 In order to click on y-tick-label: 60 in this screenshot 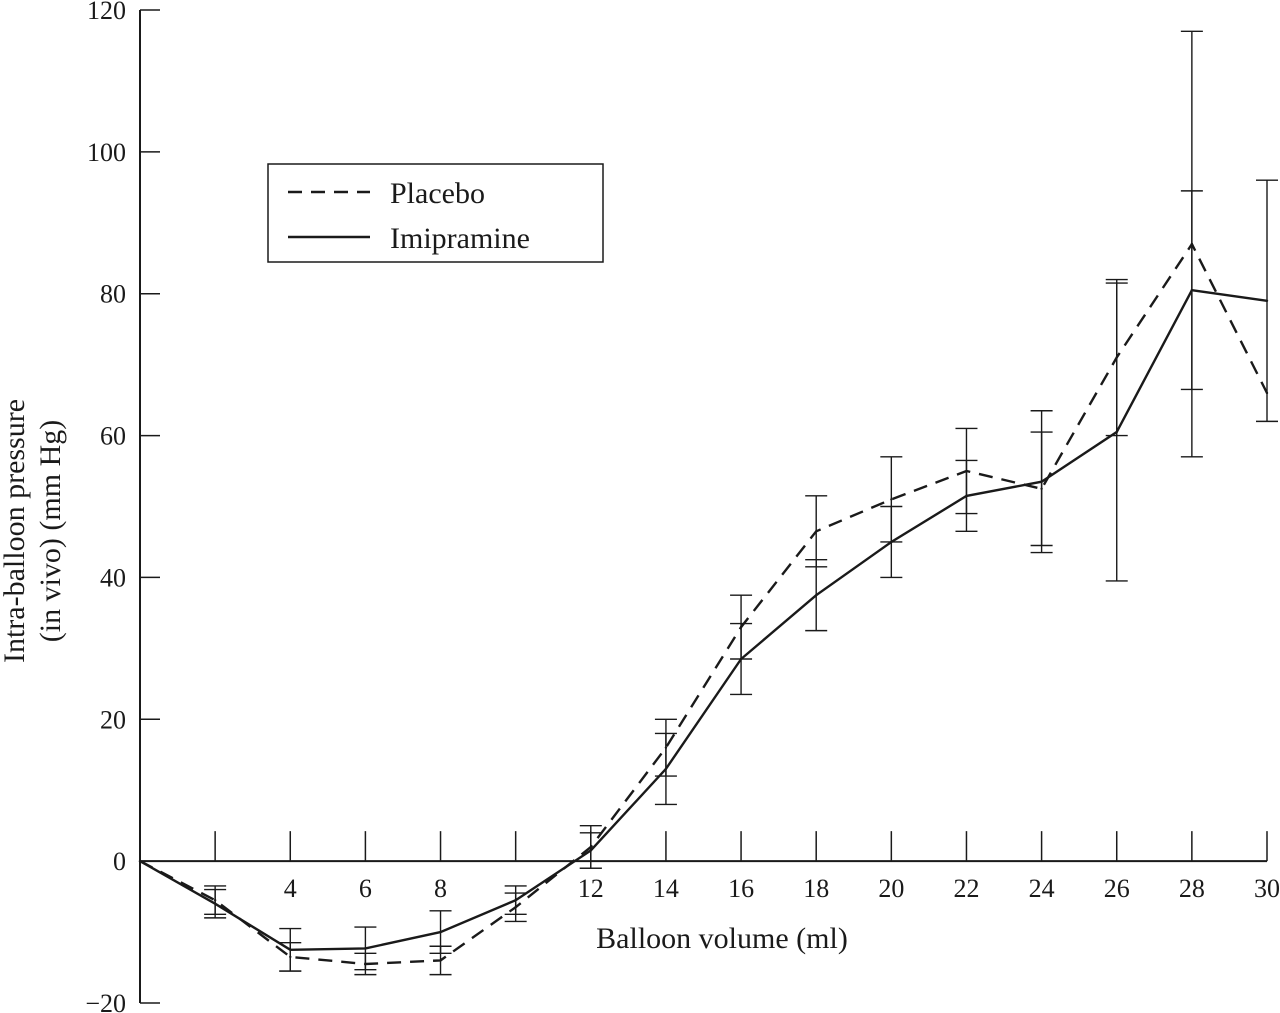, I will do `click(113, 436)`.